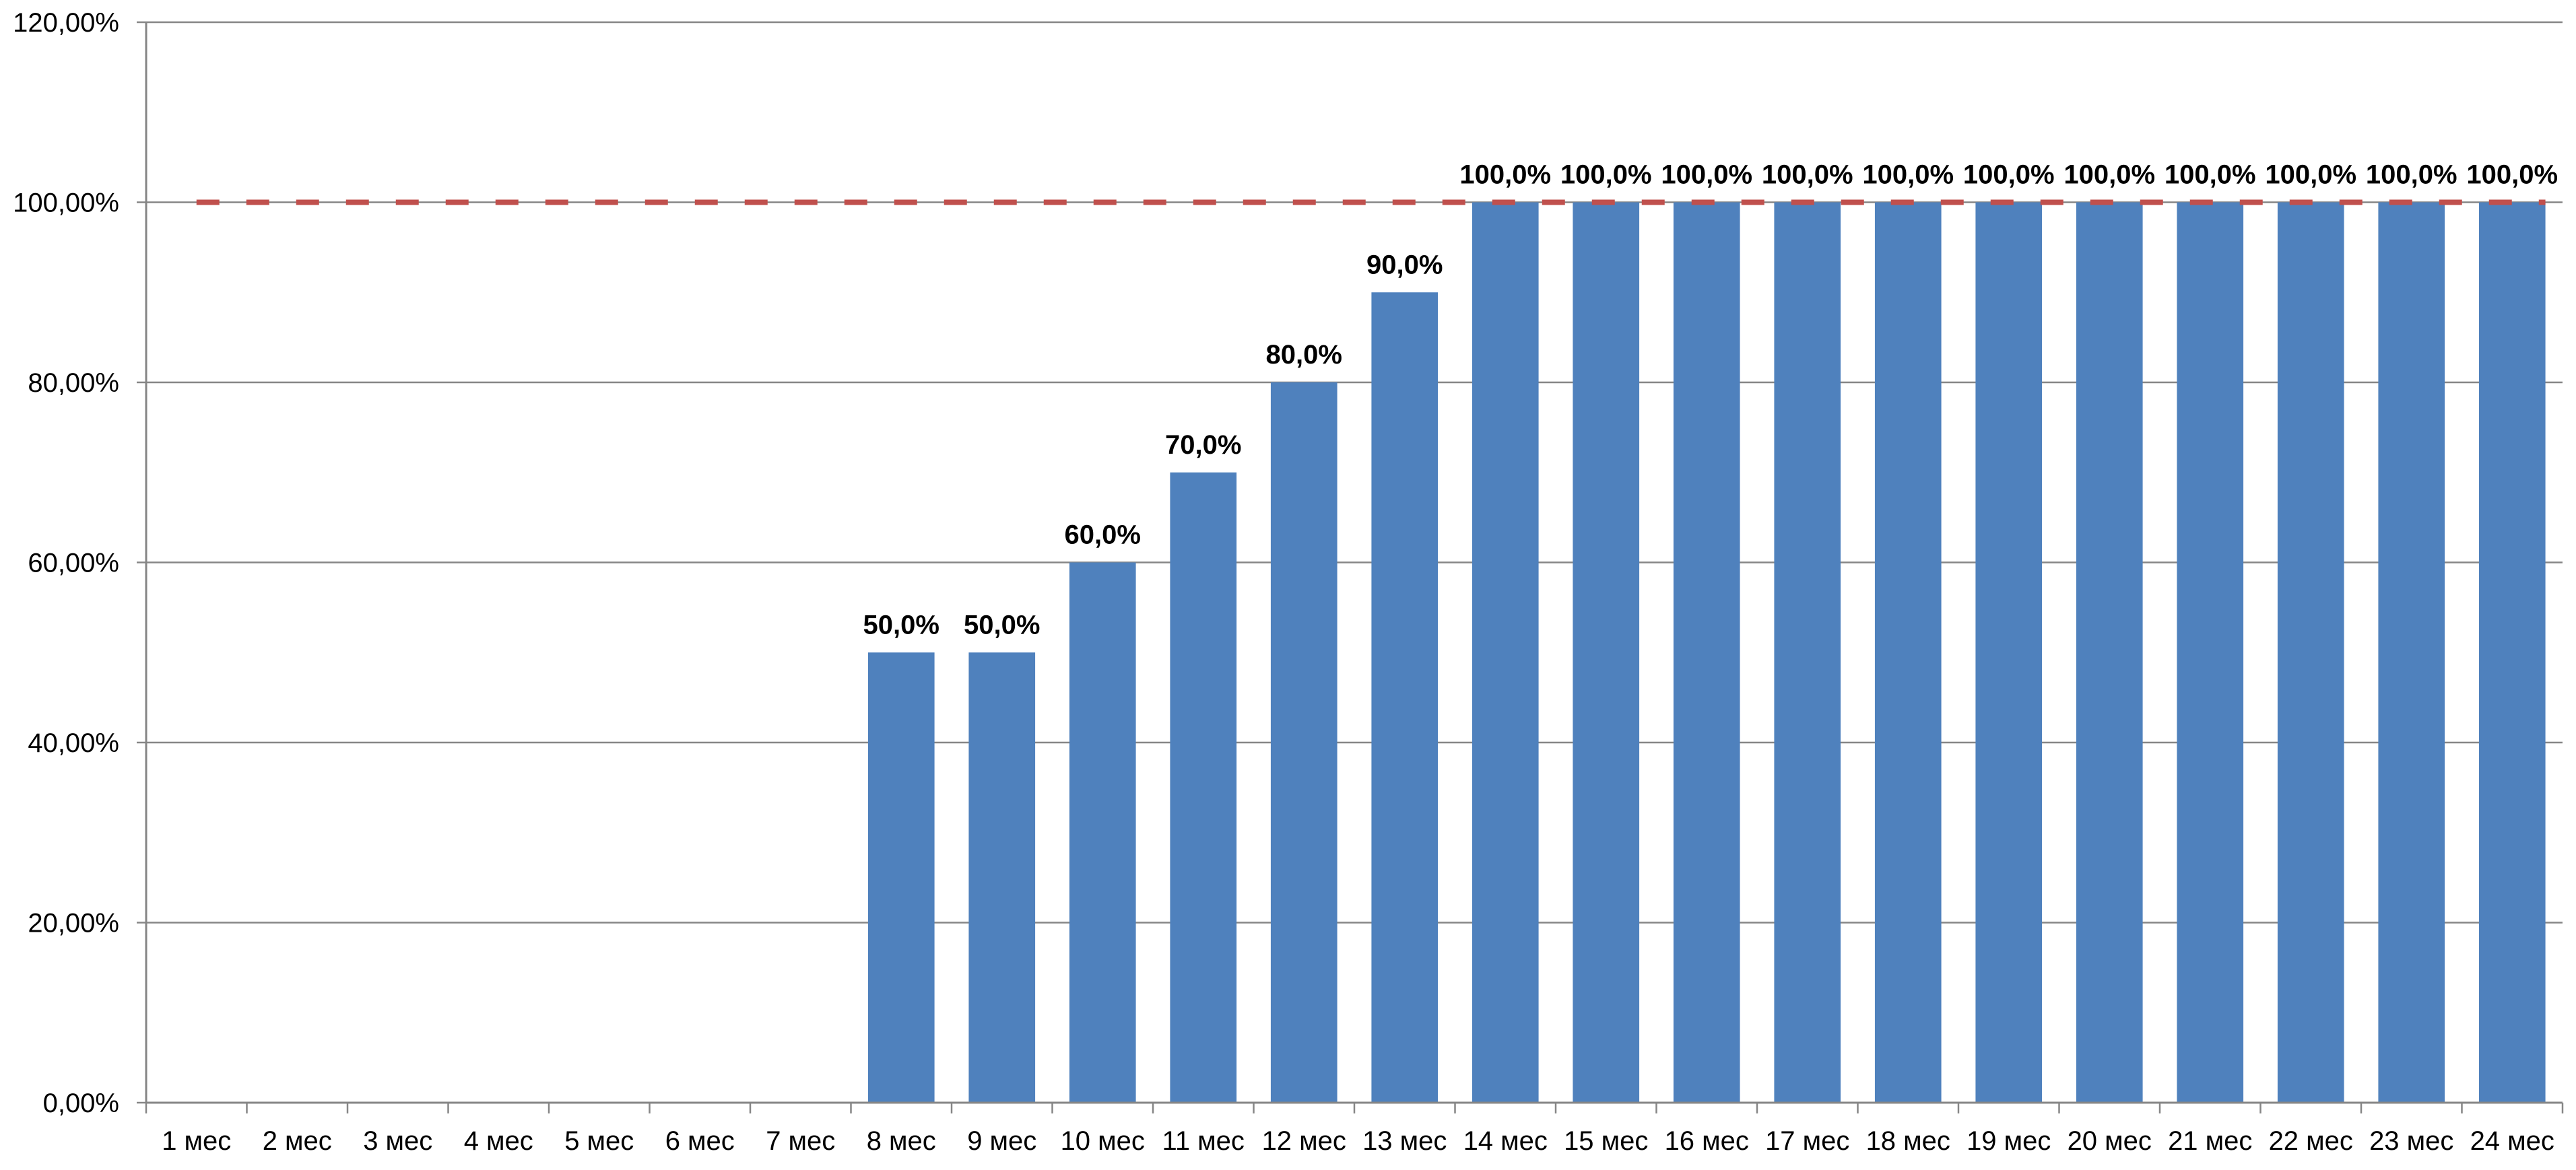 This screenshot has height=1170, width=2576. I want to click on x-tick-label: 13 мес, so click(1404, 1141).